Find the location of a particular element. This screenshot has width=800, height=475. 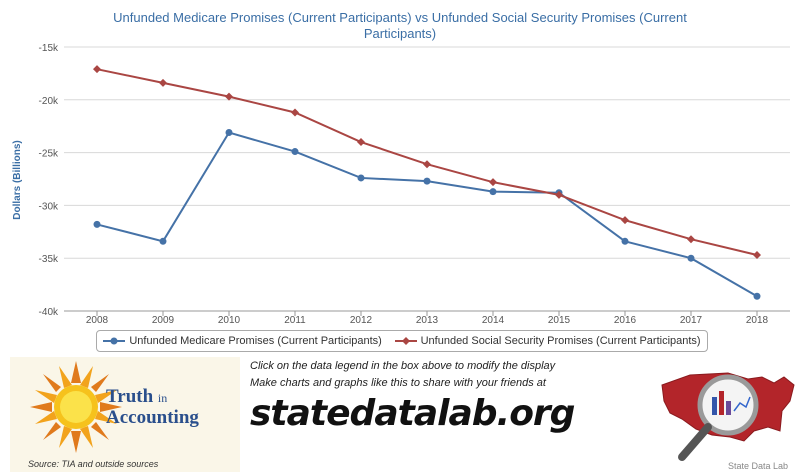

x-tick-label: 2015 is located at coordinates (559, 320).